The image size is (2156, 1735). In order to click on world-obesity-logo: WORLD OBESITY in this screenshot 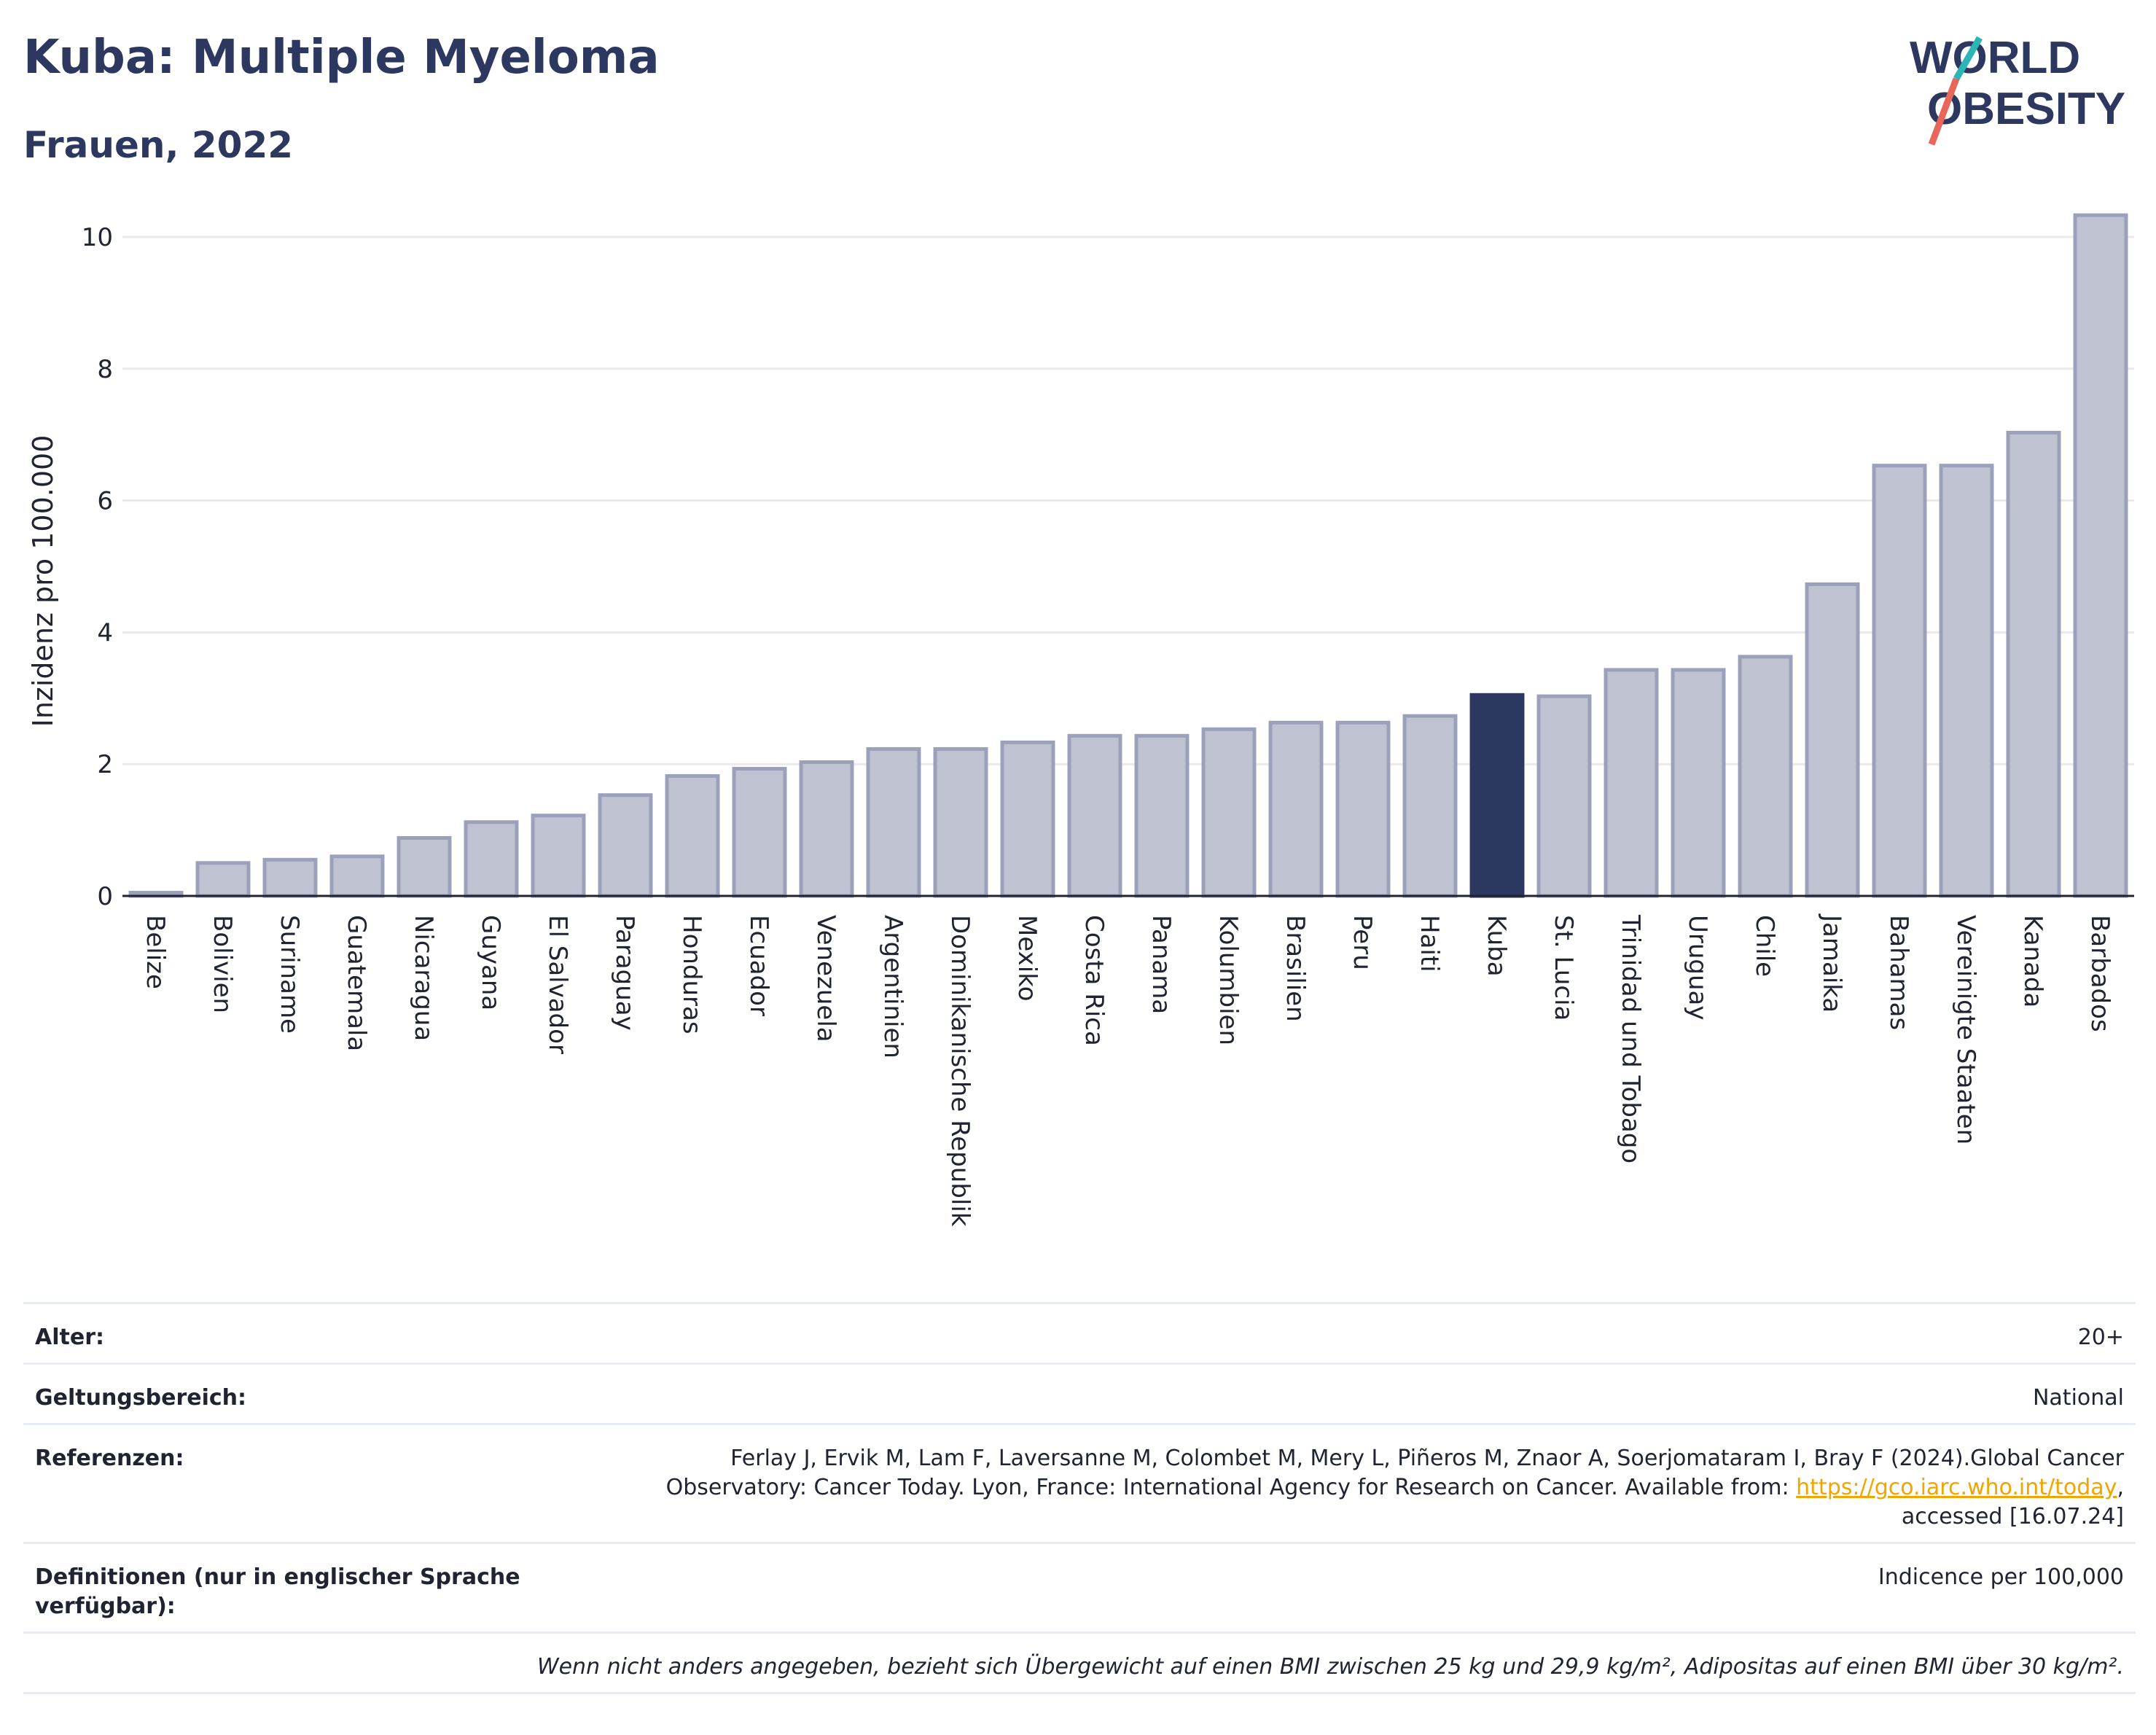, I will do `click(2018, 89)`.